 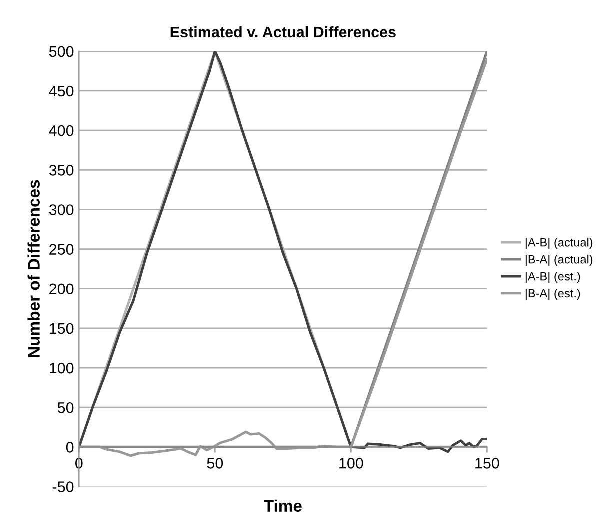 I want to click on x-axis-title: Time, so click(x=283, y=506).